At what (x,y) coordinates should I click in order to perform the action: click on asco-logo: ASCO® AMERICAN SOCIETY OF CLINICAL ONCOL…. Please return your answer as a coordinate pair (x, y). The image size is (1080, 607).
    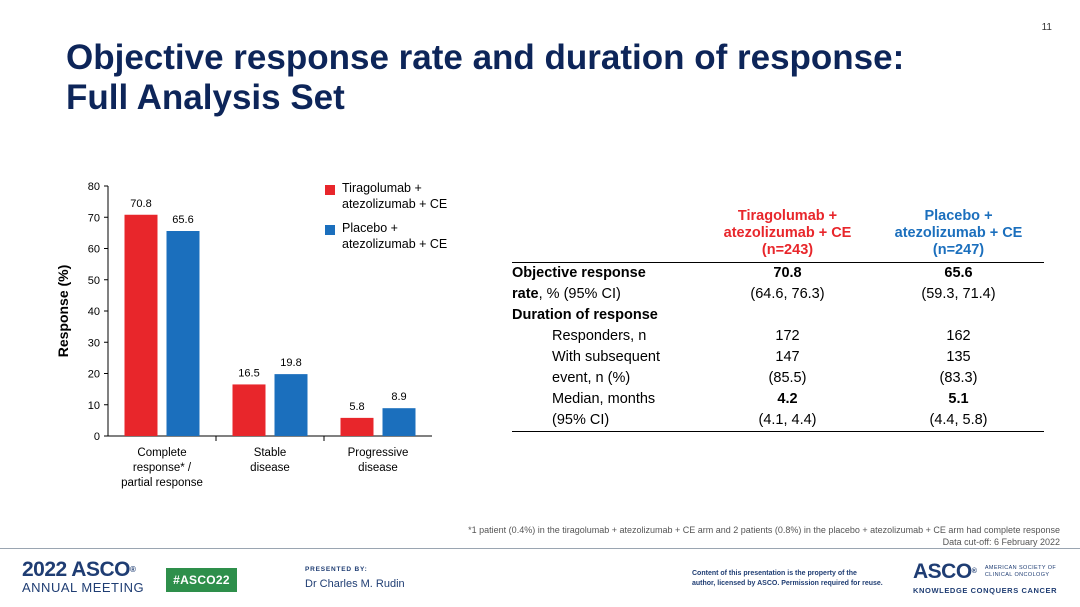
    Looking at the image, I should click on (985, 578).